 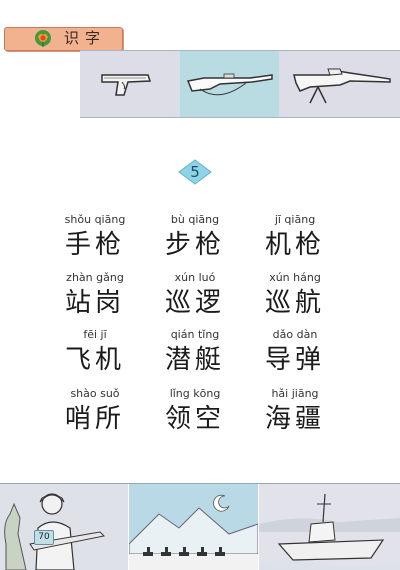 What do you see at coordinates (94, 419) in the screenshot?
I see `word-hanzi: 哨所` at bounding box center [94, 419].